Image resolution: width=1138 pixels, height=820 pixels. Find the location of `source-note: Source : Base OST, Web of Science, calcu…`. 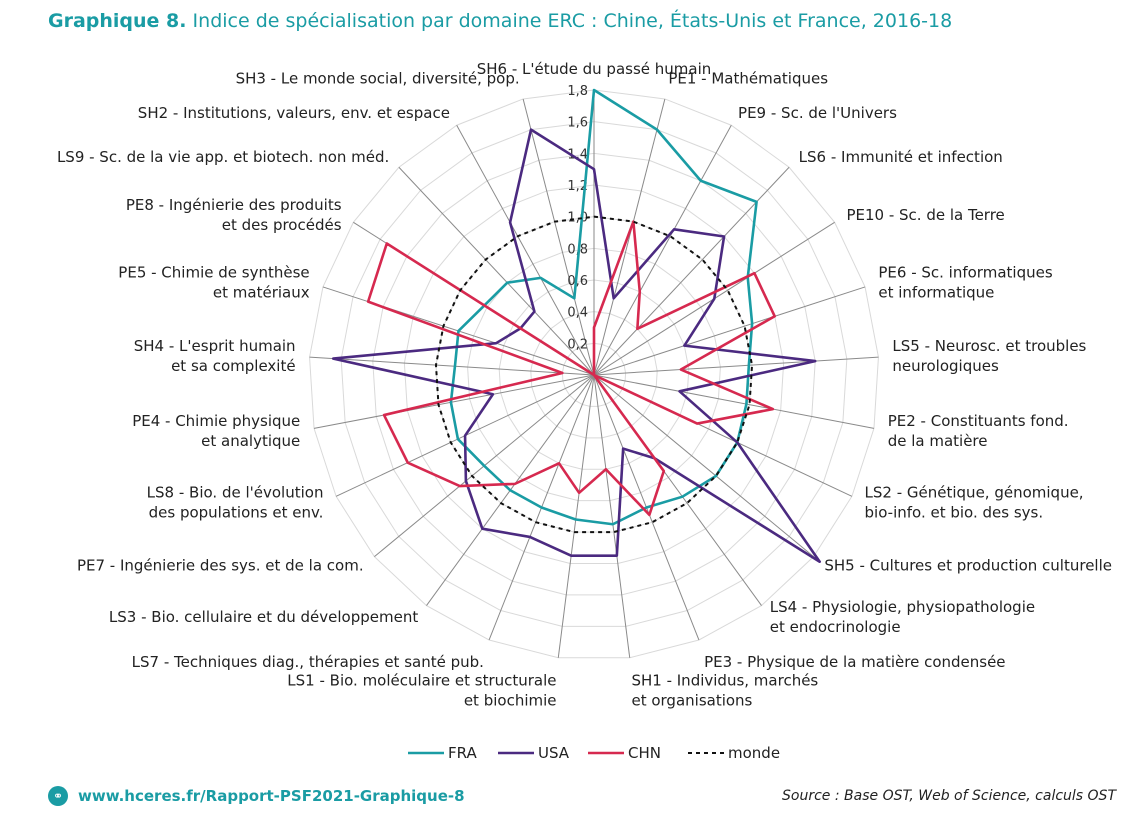

source-note: Source : Base OST, Web of Science, calcu… is located at coordinates (949, 796).